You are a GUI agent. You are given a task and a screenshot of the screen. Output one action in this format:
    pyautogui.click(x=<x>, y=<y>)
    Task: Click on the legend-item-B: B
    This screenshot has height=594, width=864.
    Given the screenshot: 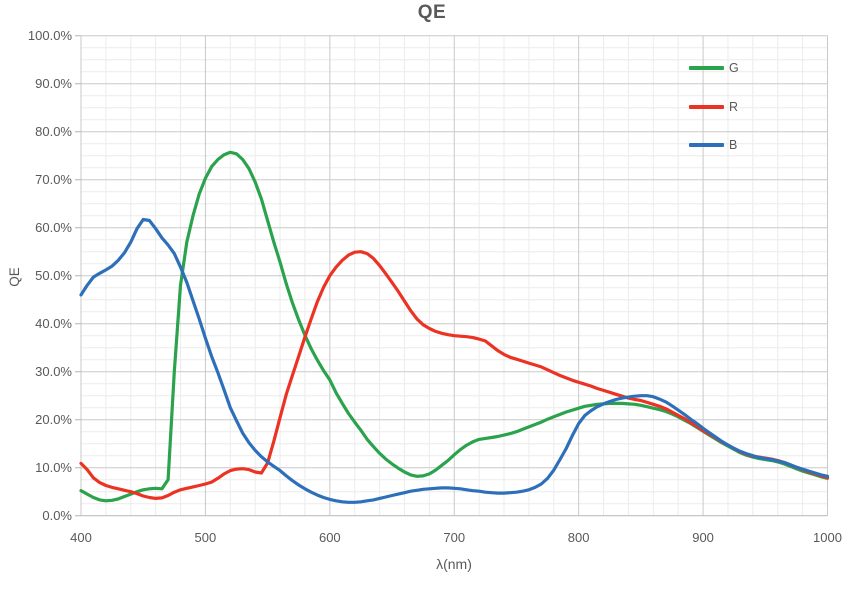 What is the action you would take?
    pyautogui.click(x=713, y=144)
    